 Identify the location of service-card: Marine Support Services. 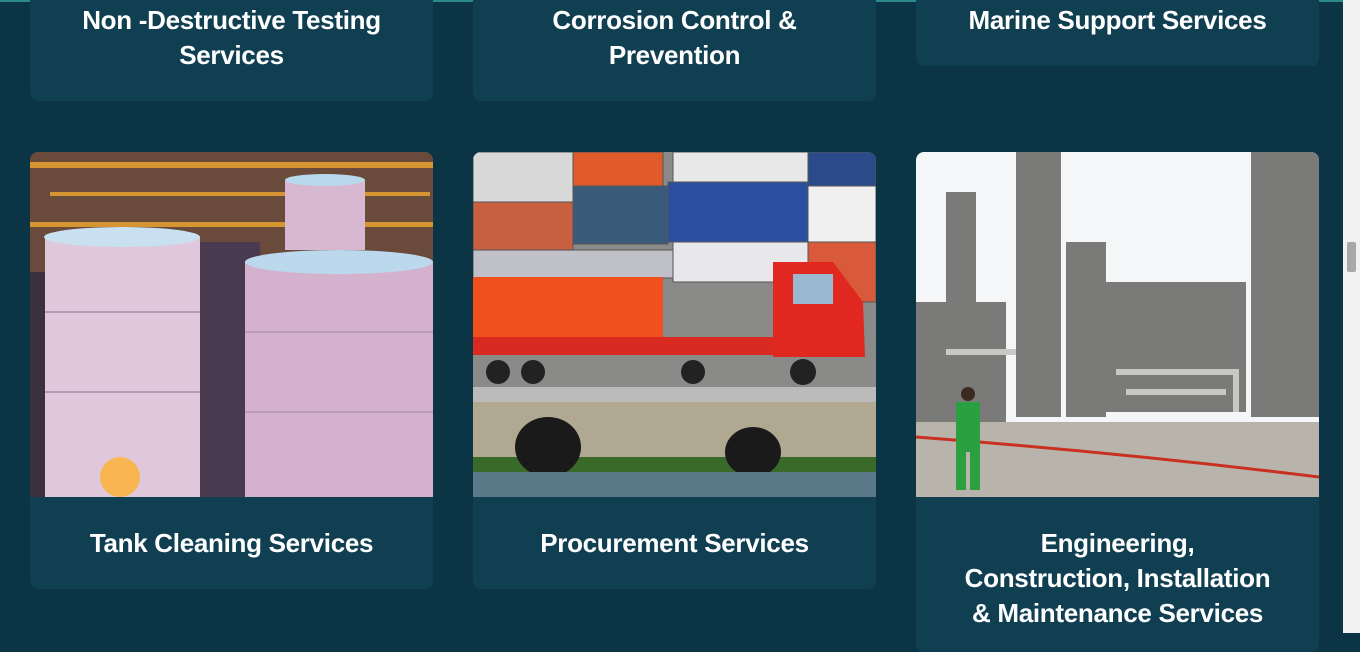
(1117, 33).